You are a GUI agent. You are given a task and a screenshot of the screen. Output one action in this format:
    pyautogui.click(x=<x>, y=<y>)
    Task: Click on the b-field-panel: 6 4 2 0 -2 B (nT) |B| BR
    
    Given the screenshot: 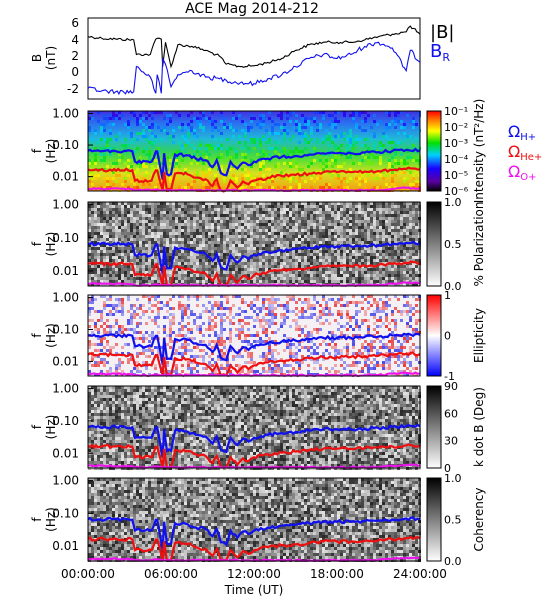 What is the action you would take?
    pyautogui.click(x=242, y=58)
    